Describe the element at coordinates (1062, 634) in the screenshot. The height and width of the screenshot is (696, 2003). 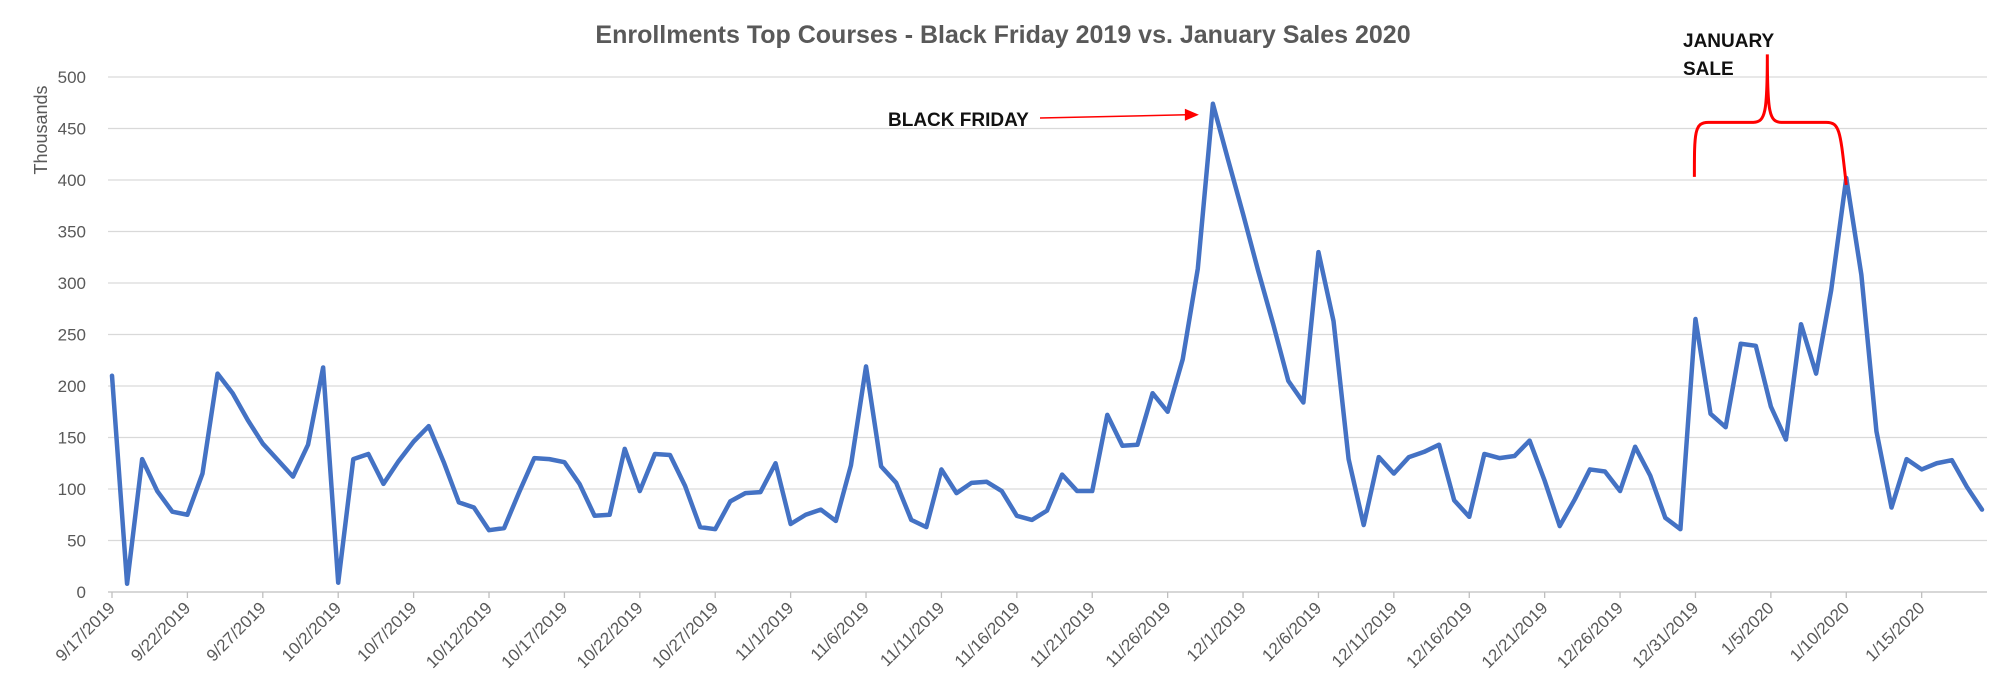
I see `x-tick-label: 11/21/2019` at that location.